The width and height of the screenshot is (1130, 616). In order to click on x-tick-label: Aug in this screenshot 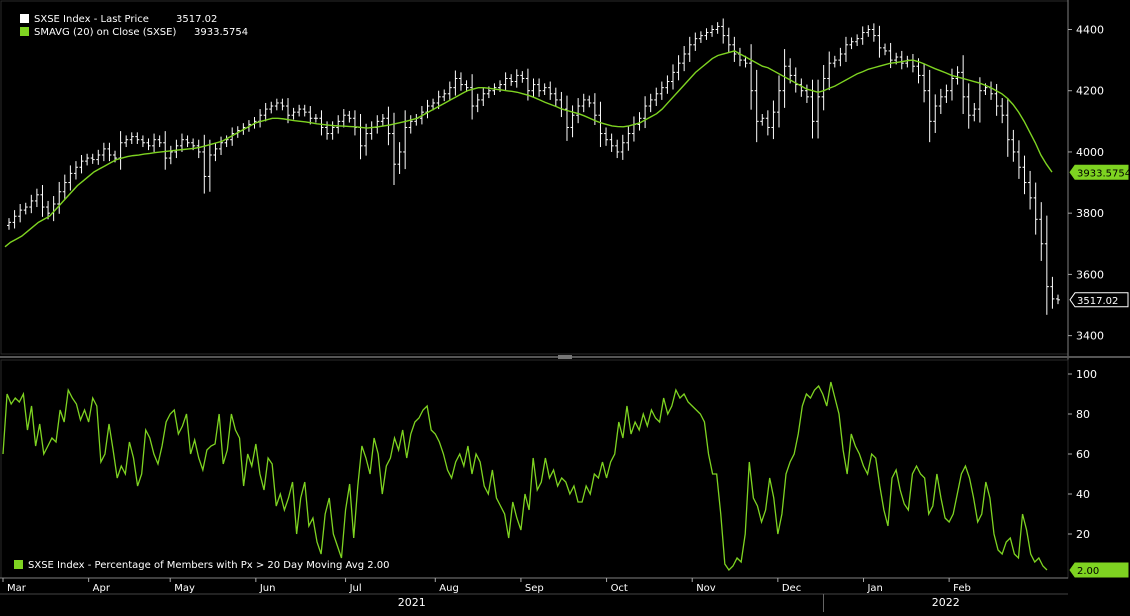, I will do `click(449, 588)`.